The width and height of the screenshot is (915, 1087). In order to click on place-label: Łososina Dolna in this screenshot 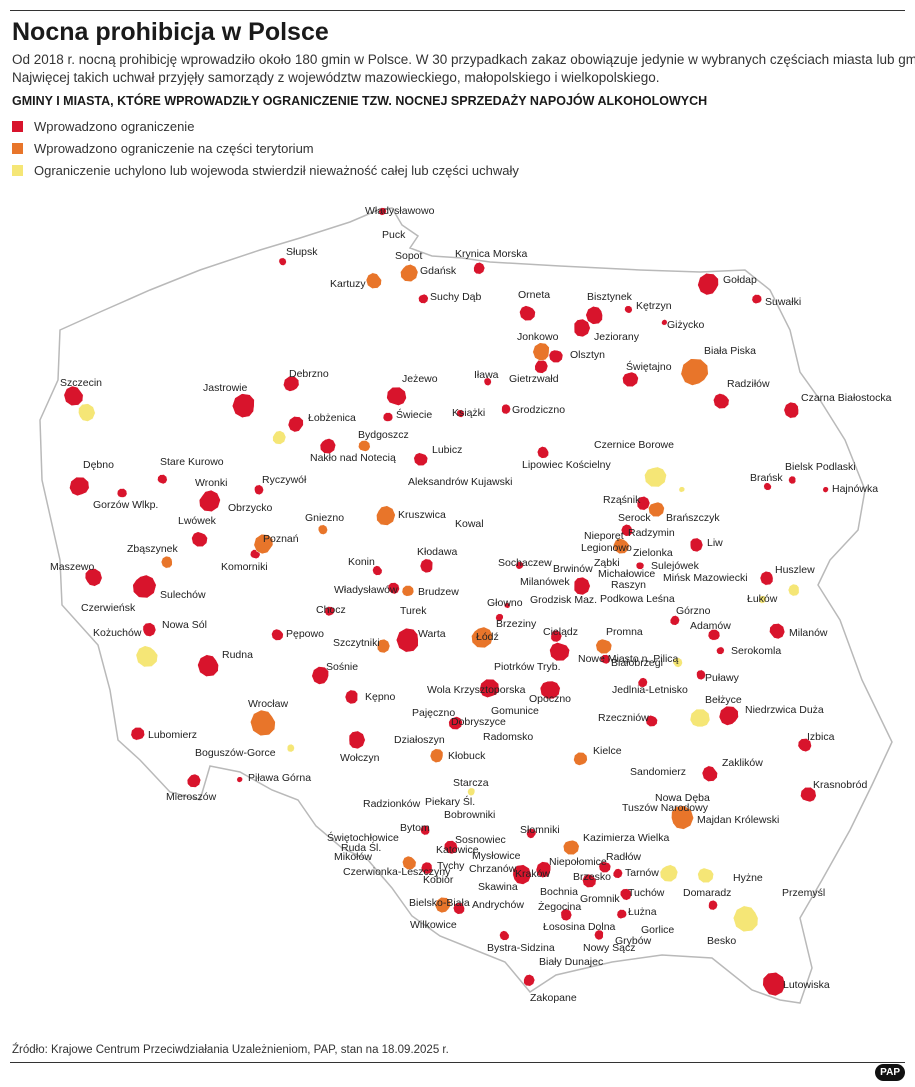, I will do `click(579, 927)`.